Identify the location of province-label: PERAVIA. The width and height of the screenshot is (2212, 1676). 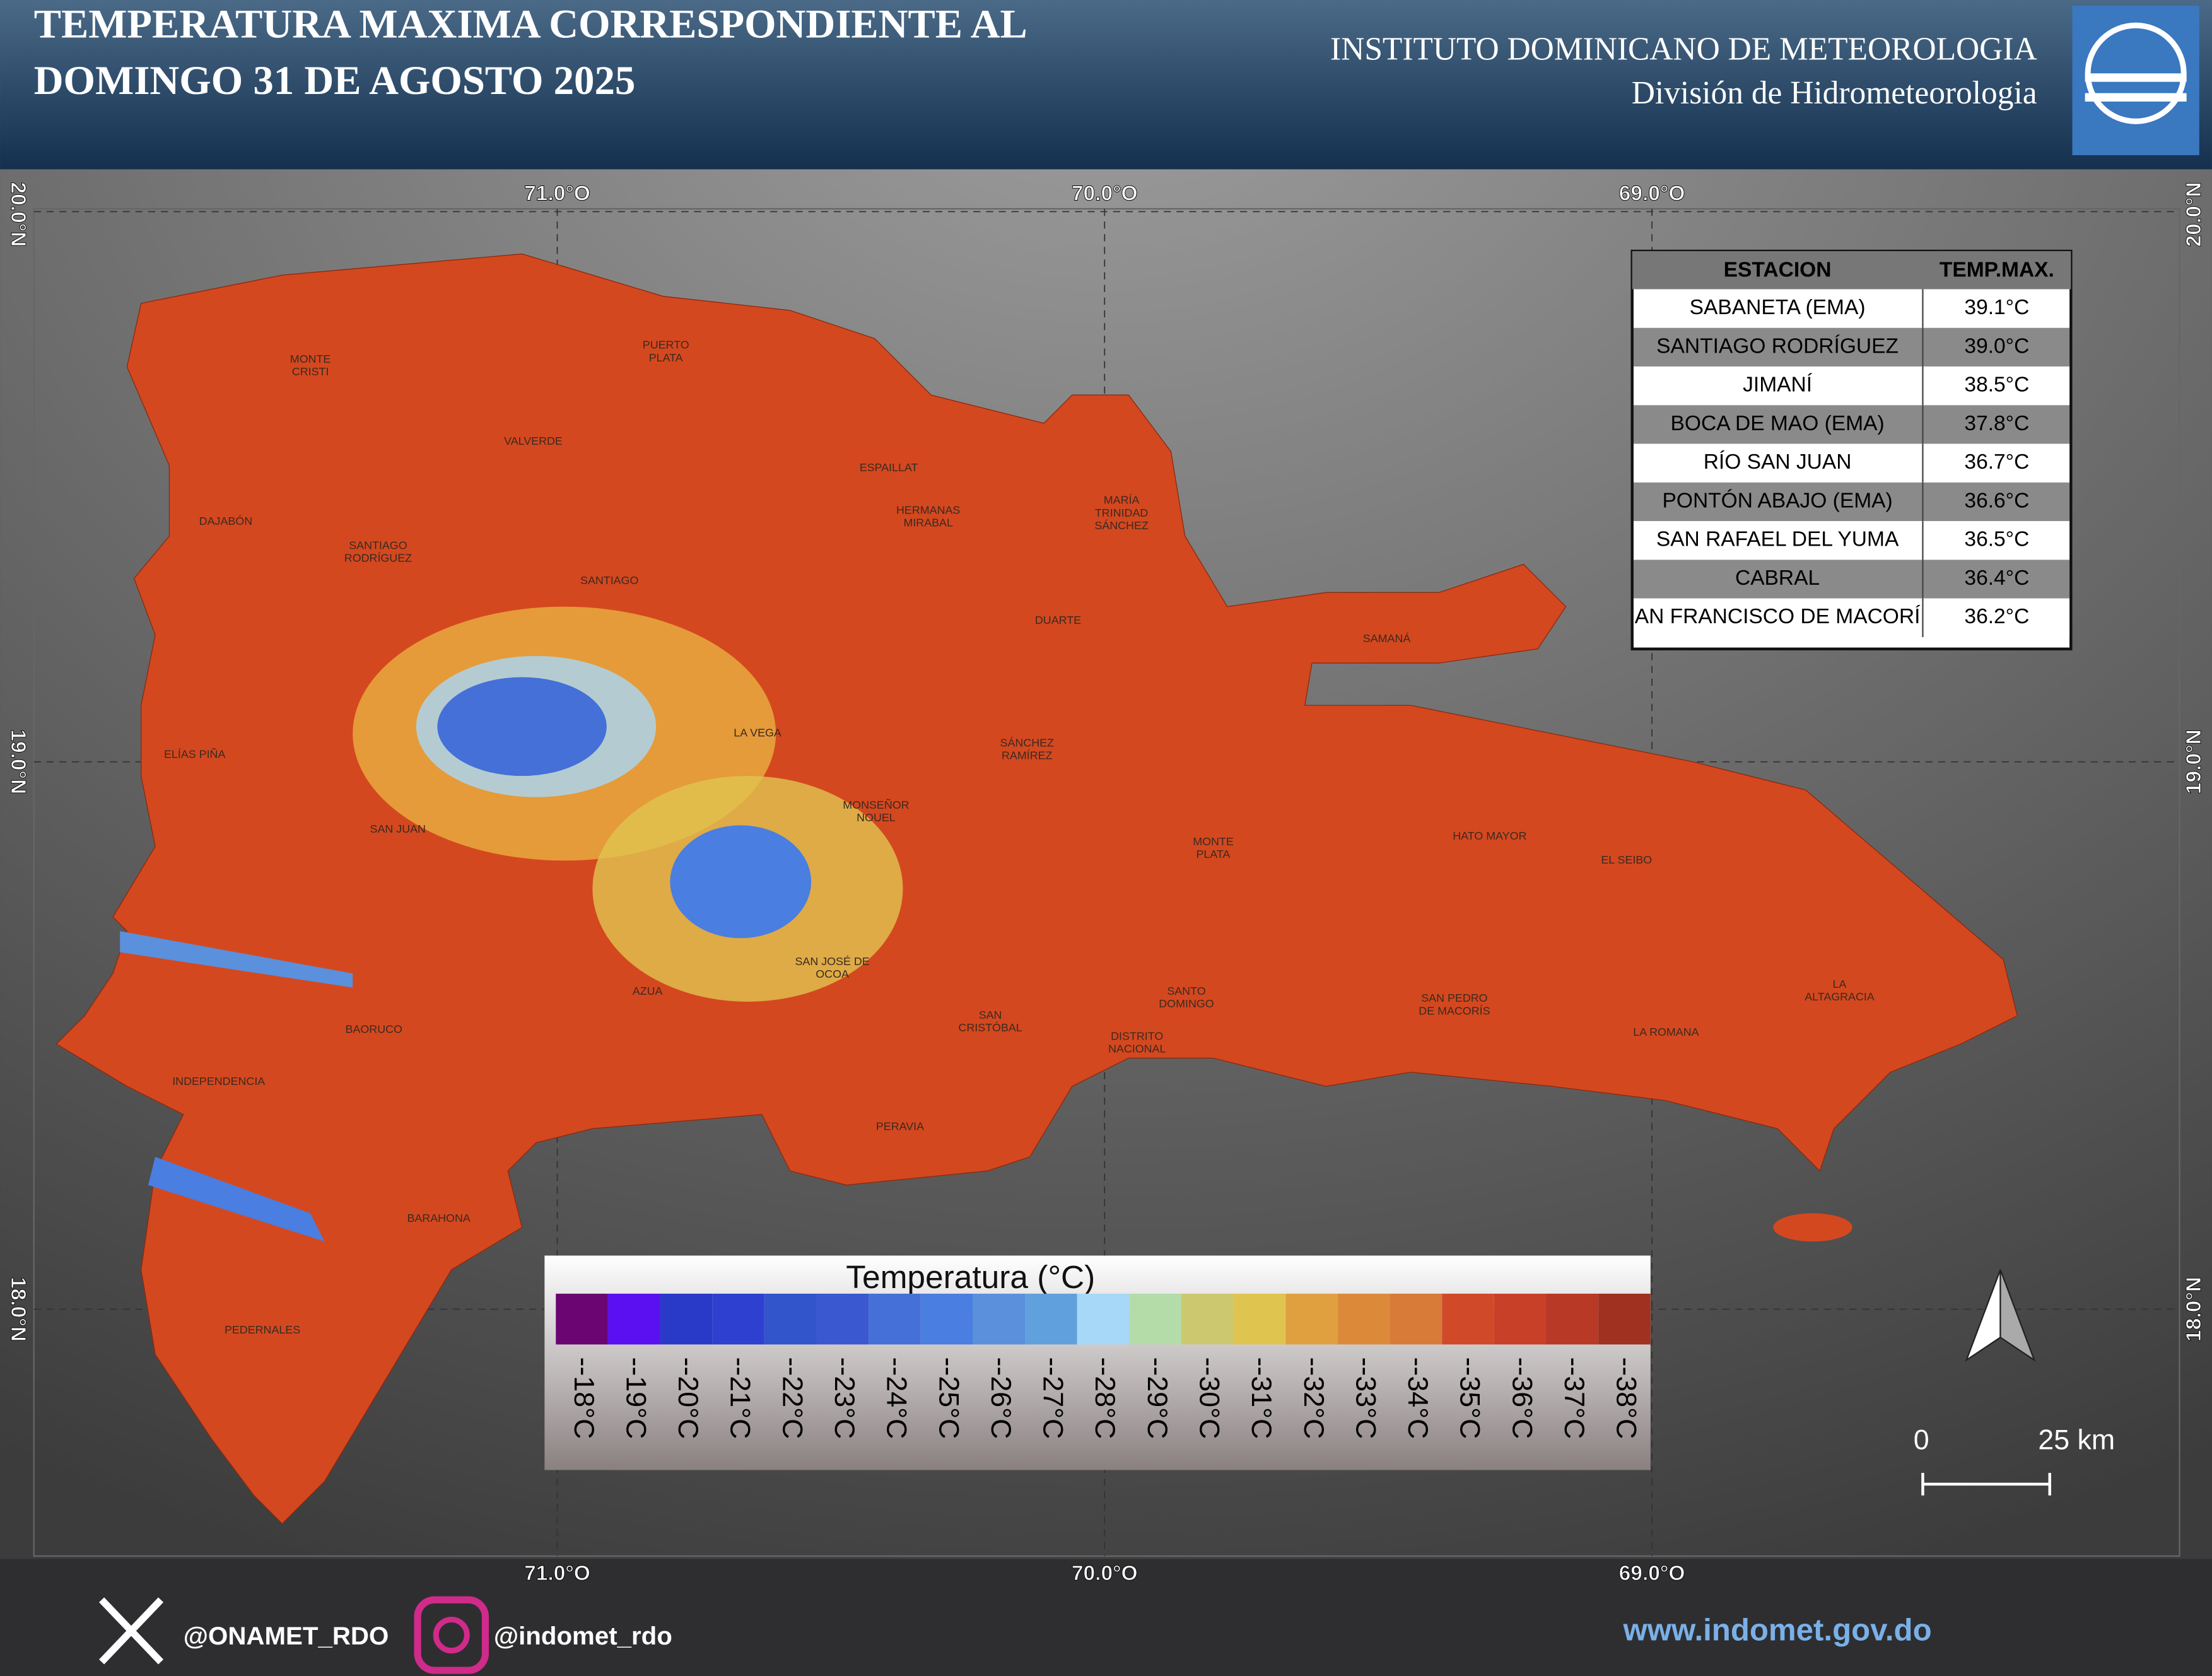
(900, 1126).